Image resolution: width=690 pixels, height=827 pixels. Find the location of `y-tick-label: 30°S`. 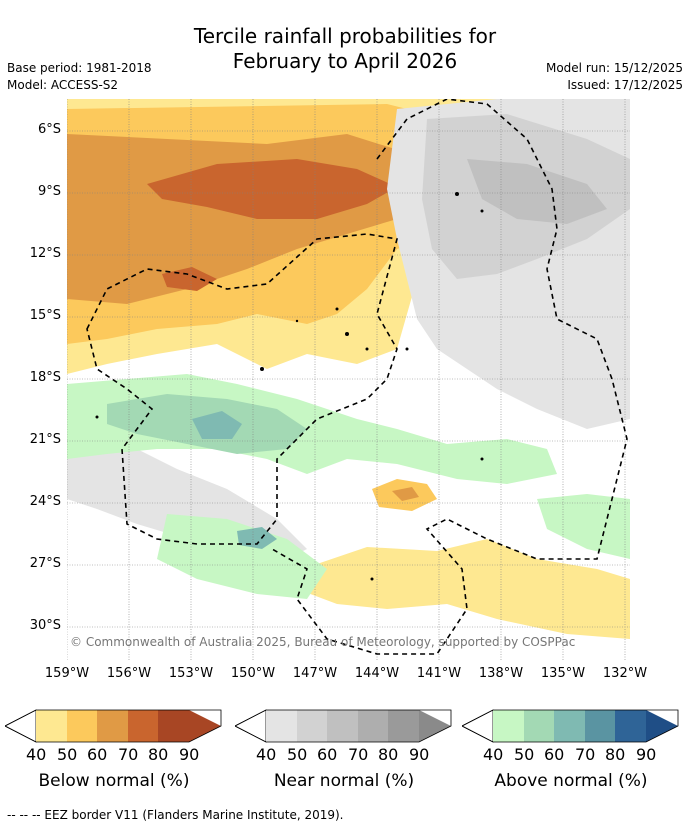

y-tick-label: 30°S is located at coordinates (45, 625).